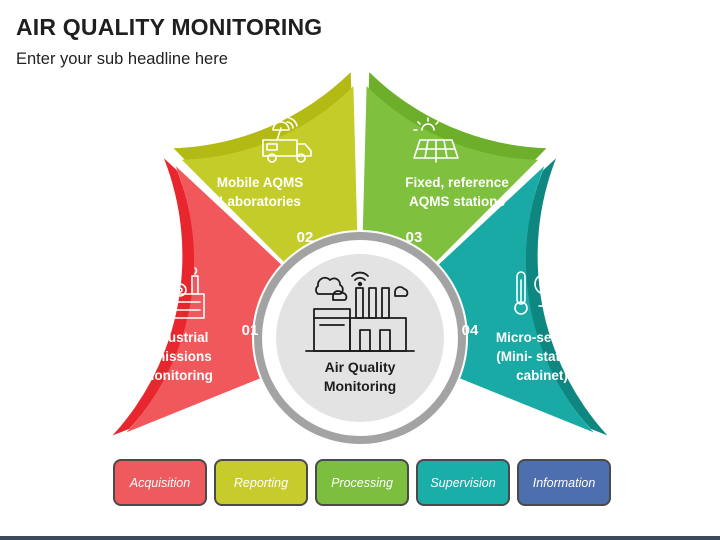 This screenshot has width=720, height=540. What do you see at coordinates (250, 330) in the screenshot?
I see `segment-01-number: 01` at bounding box center [250, 330].